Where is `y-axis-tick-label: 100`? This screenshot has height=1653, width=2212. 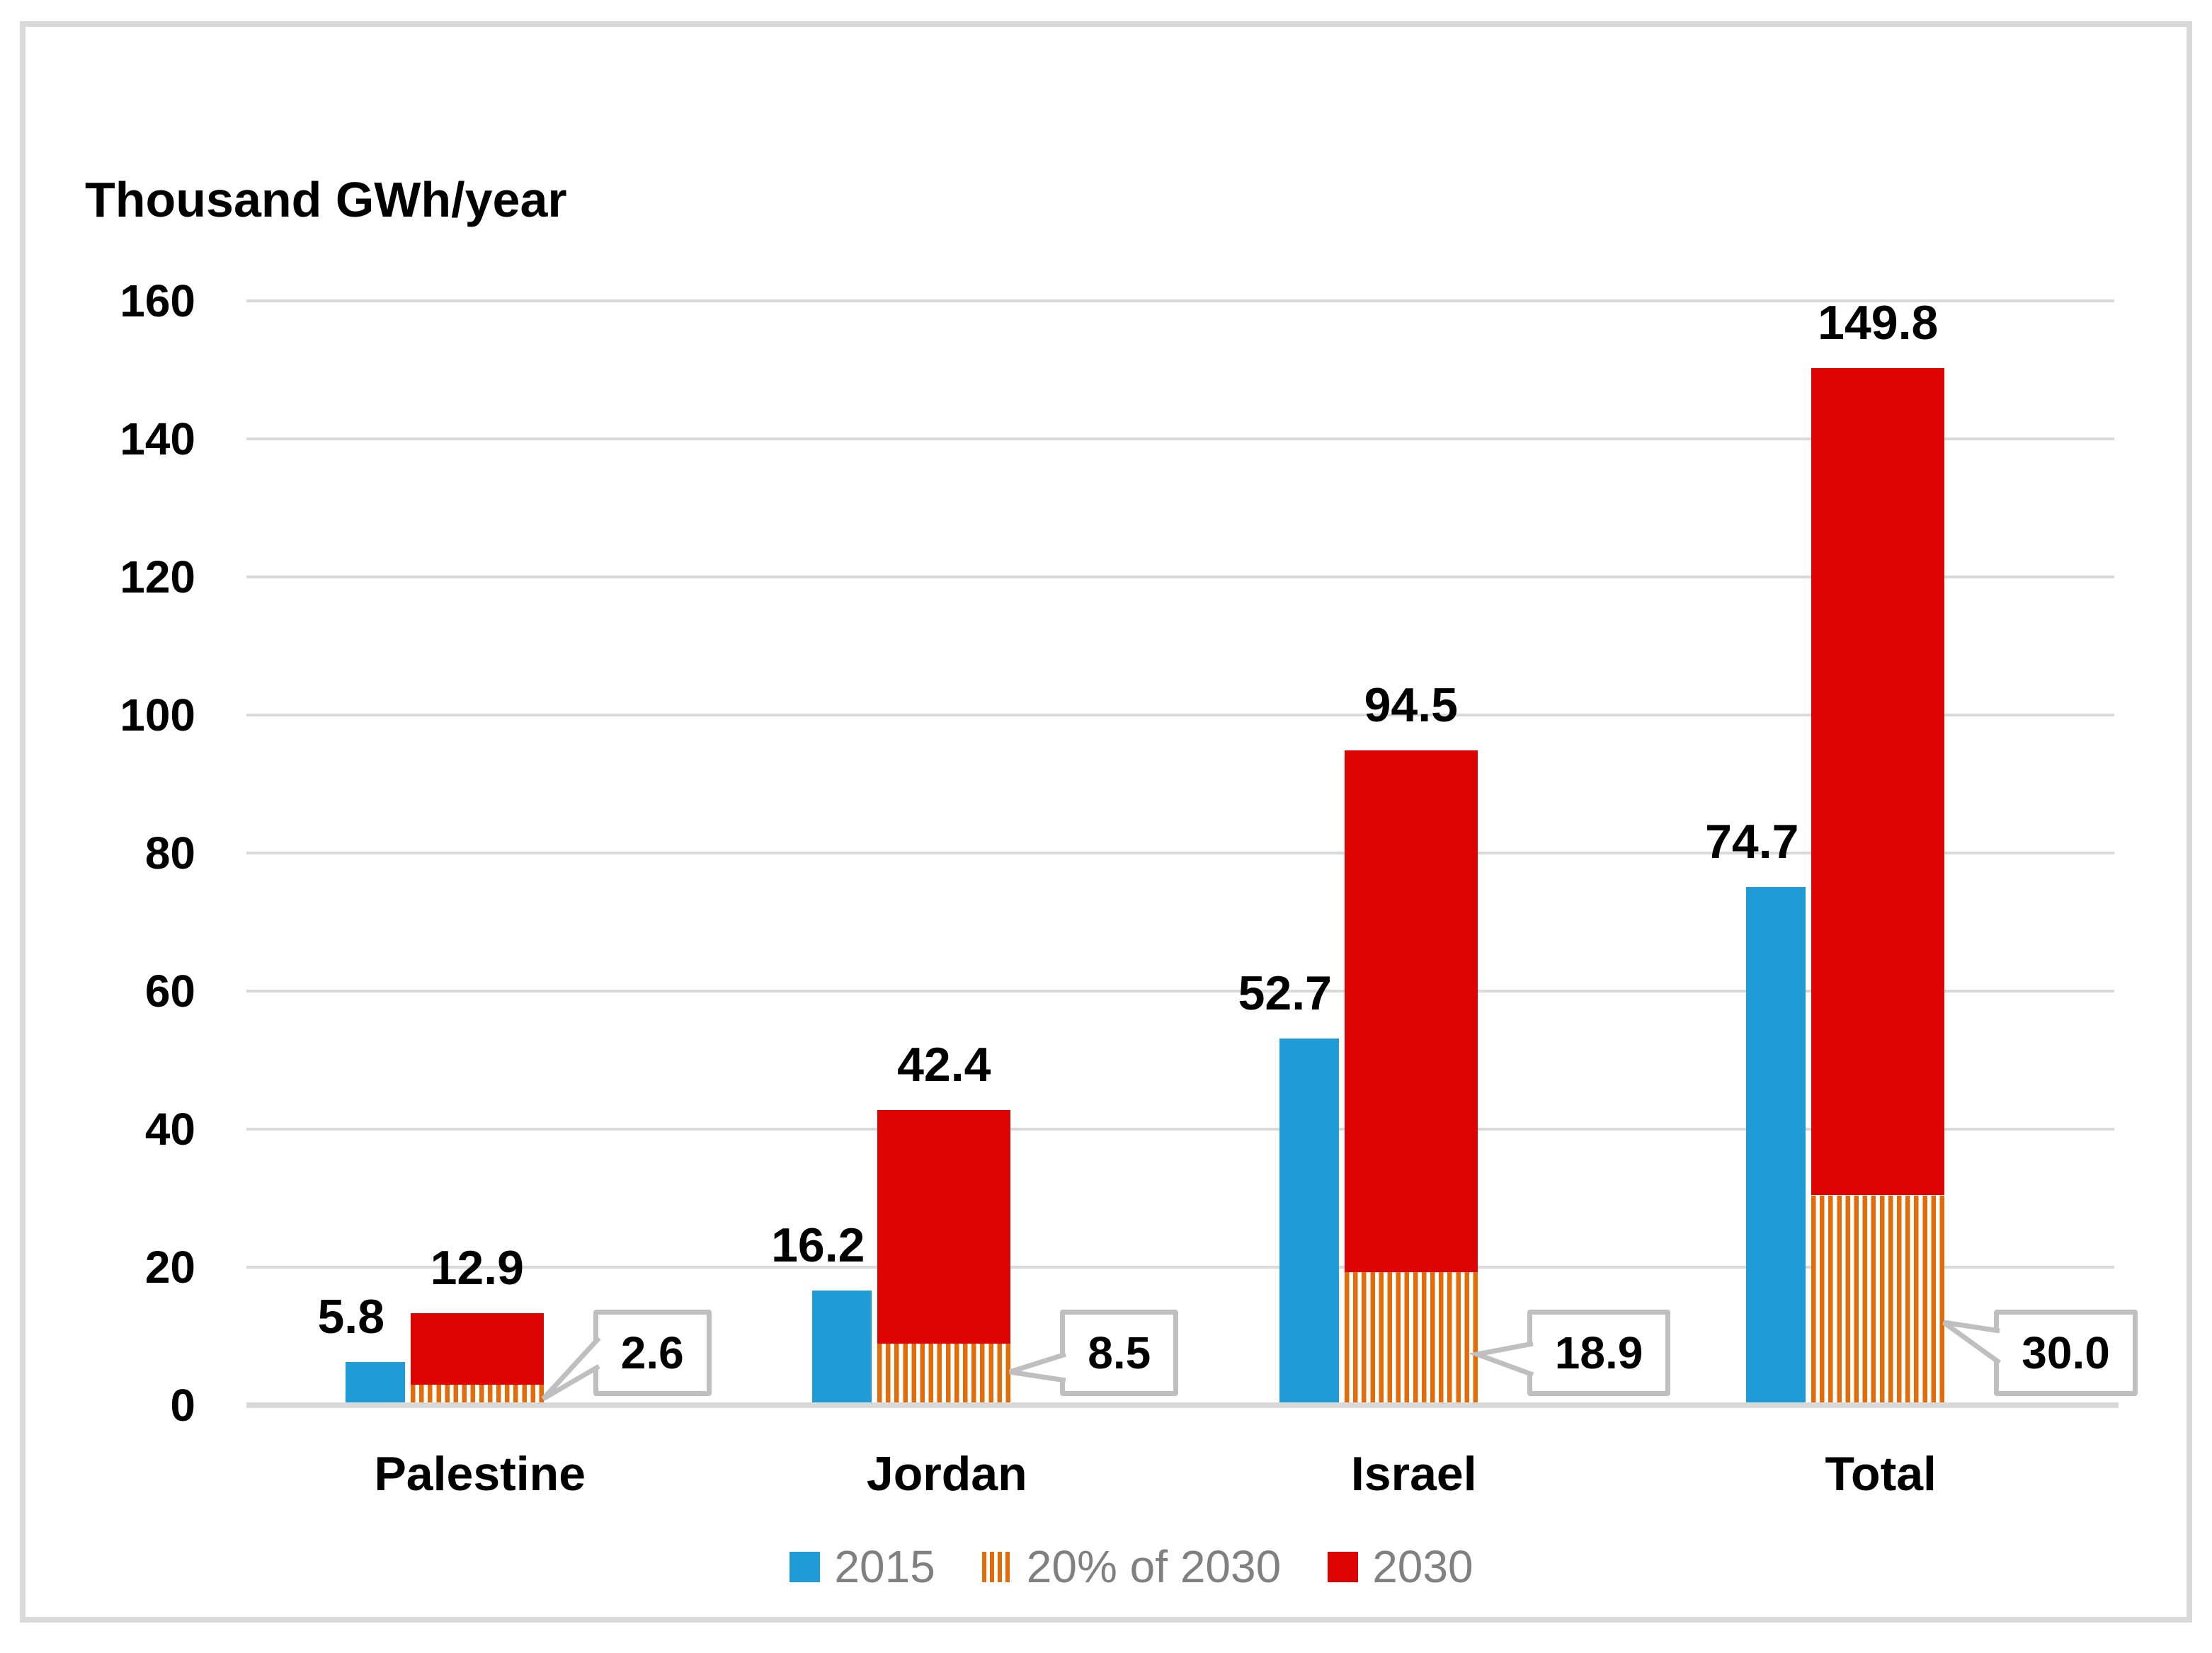
y-axis-tick-label: 100 is located at coordinates (158, 715).